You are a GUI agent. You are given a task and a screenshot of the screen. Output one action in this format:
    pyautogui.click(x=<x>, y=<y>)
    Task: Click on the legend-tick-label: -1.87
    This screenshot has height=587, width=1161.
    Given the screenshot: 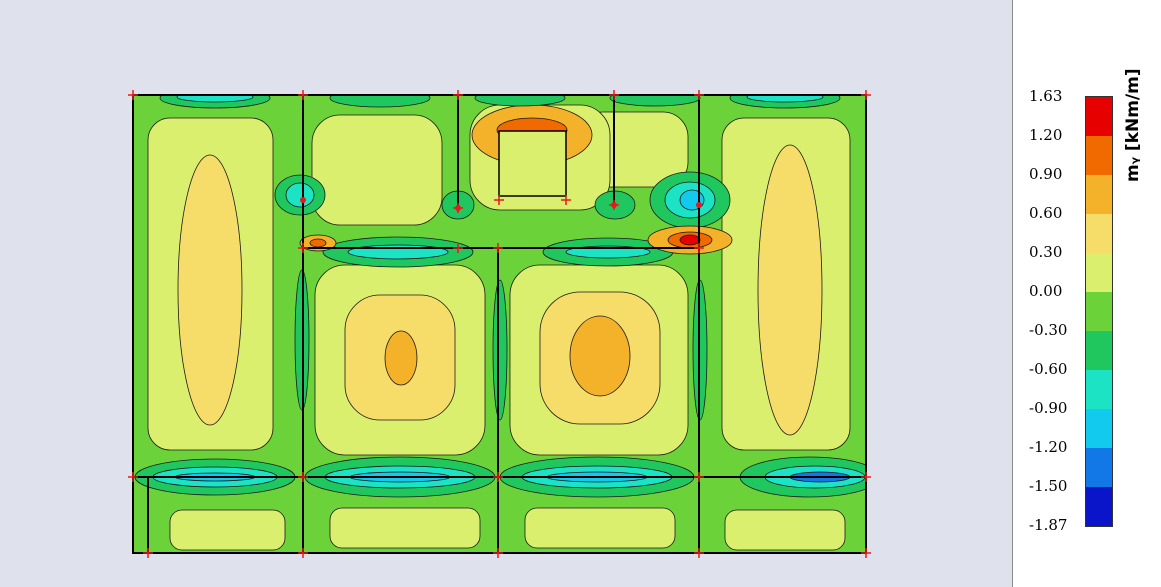 What is the action you would take?
    pyautogui.click(x=1048, y=525)
    